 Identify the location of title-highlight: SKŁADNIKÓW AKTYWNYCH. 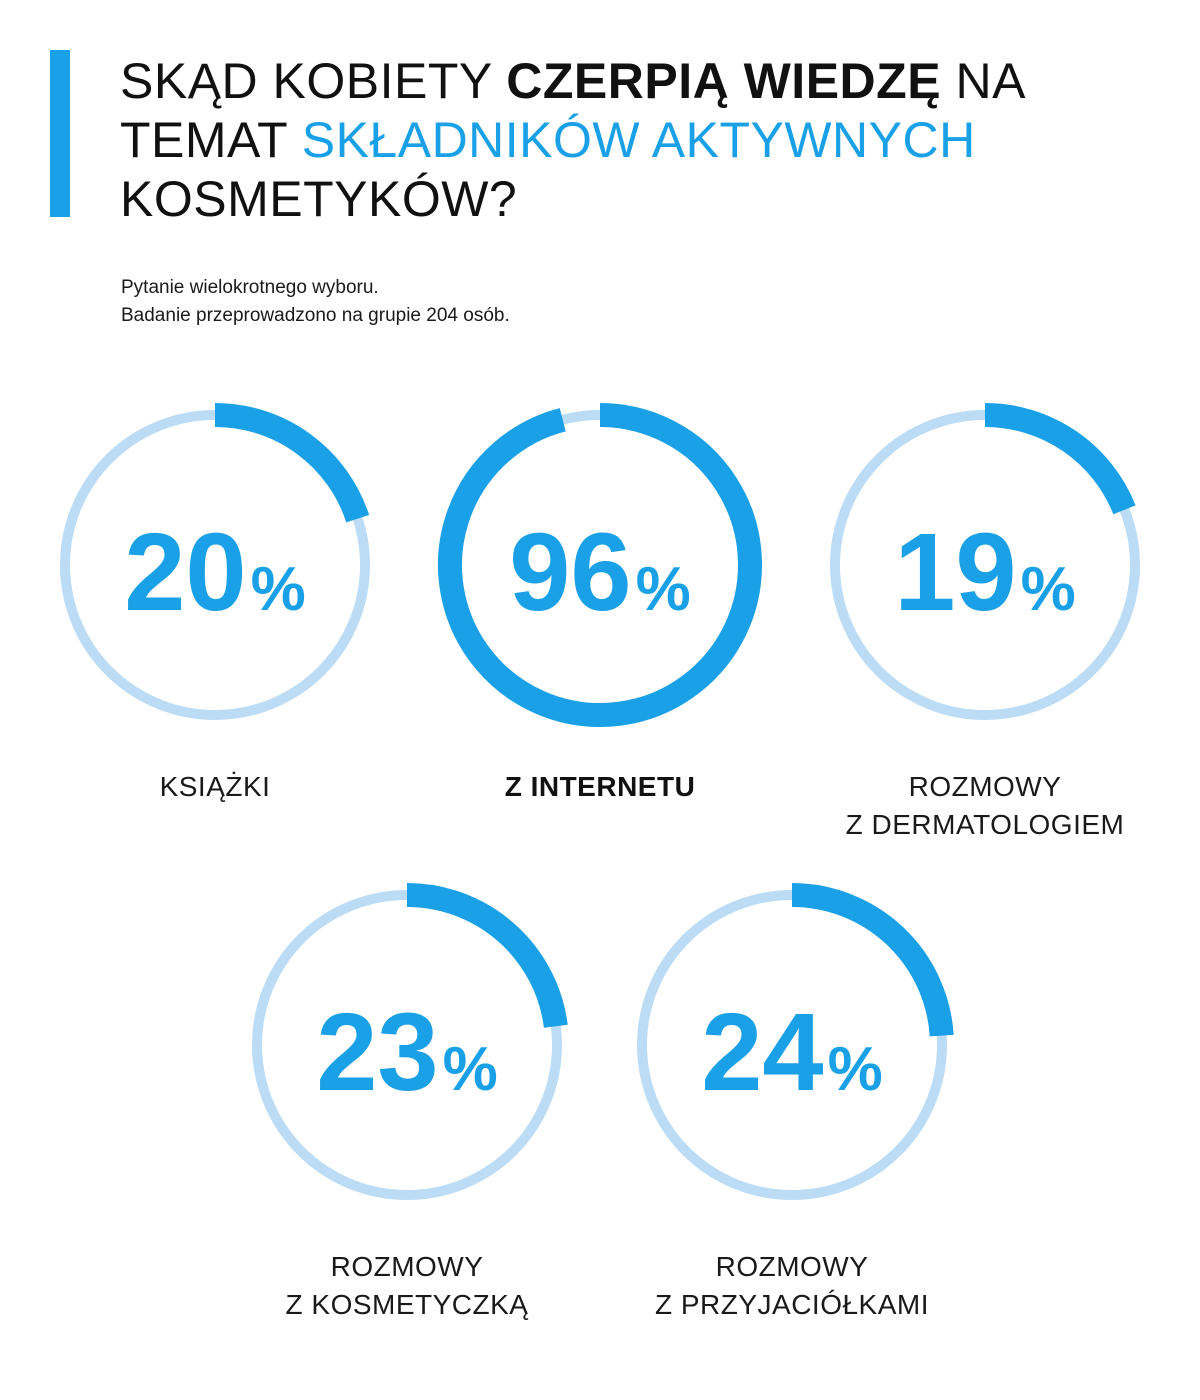
(638, 140).